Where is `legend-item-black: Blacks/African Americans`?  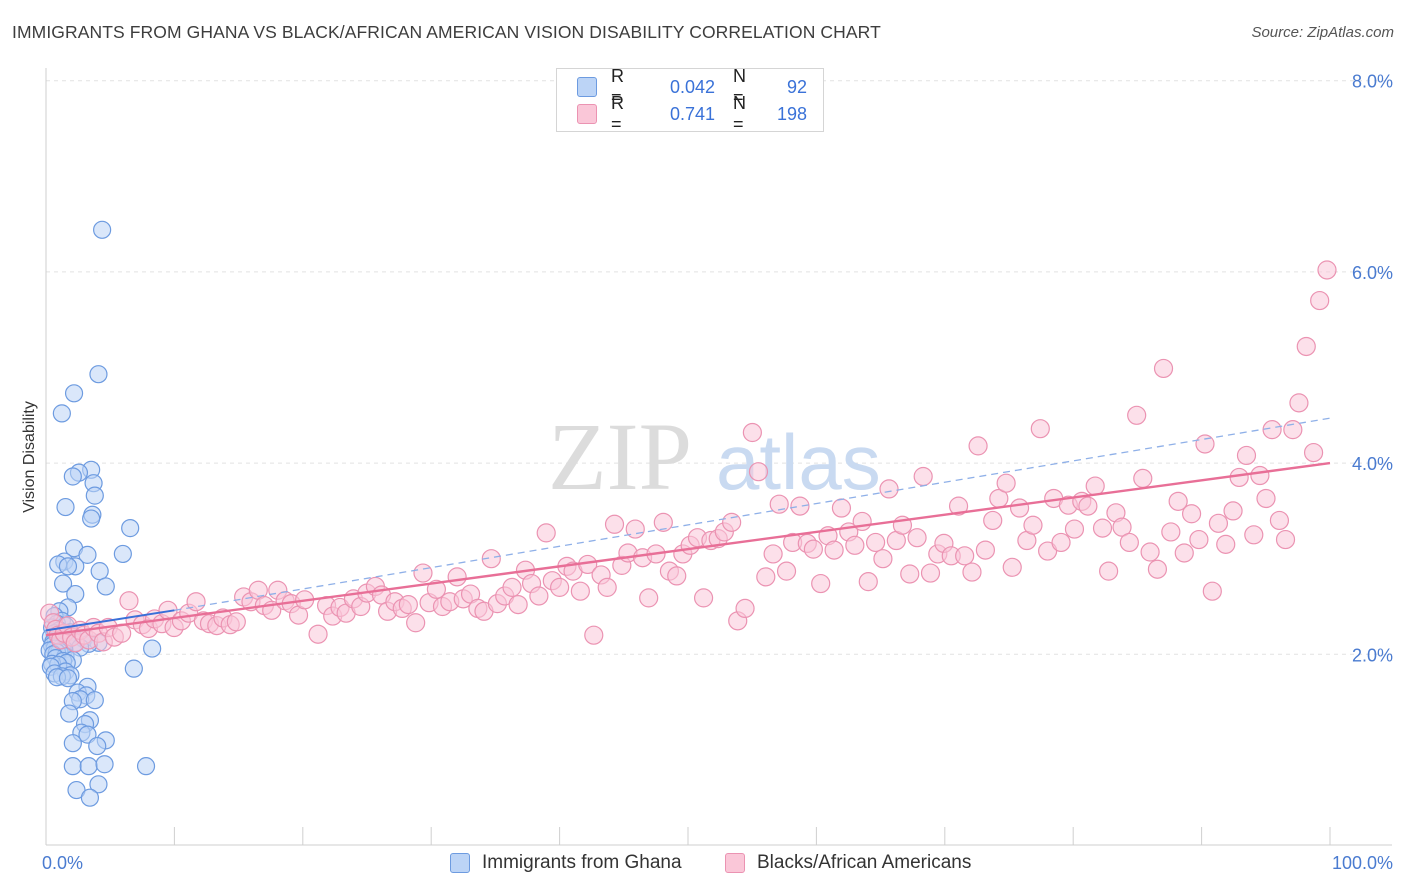 legend-item-black: Blacks/African Americans is located at coordinates (848, 863).